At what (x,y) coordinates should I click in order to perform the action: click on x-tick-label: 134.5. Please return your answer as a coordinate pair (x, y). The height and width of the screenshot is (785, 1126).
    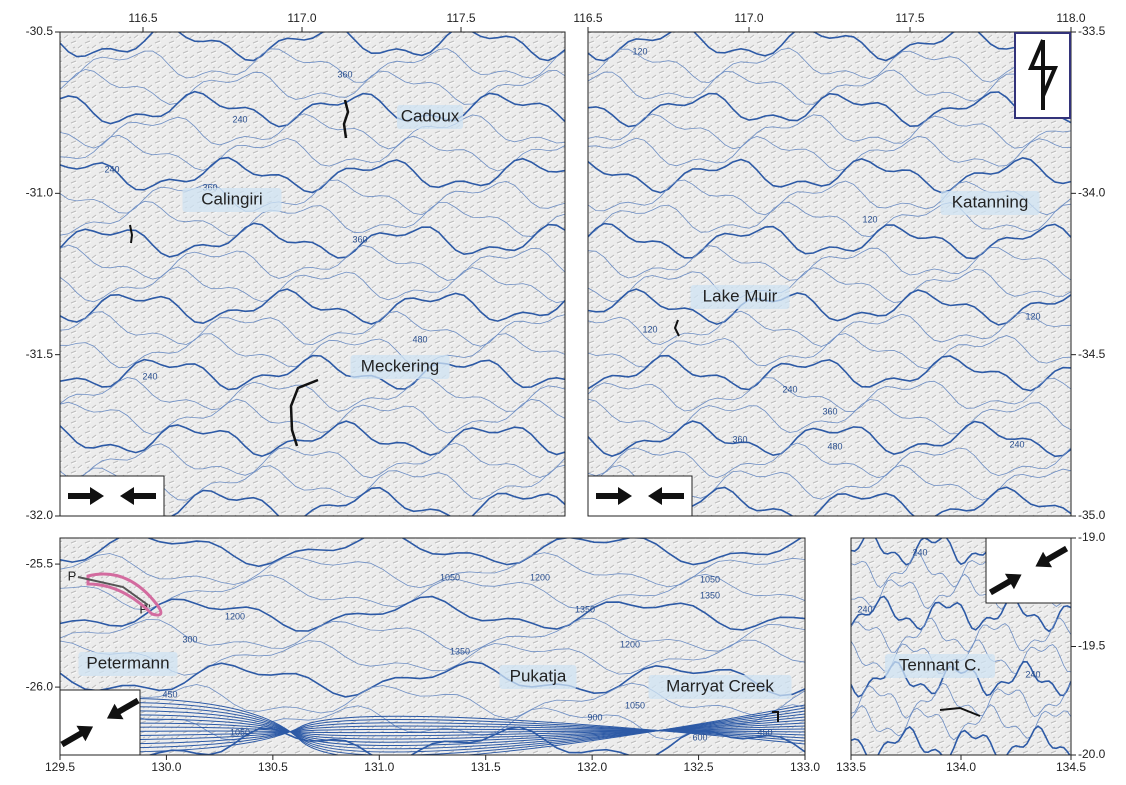
    Looking at the image, I should click on (1071, 767).